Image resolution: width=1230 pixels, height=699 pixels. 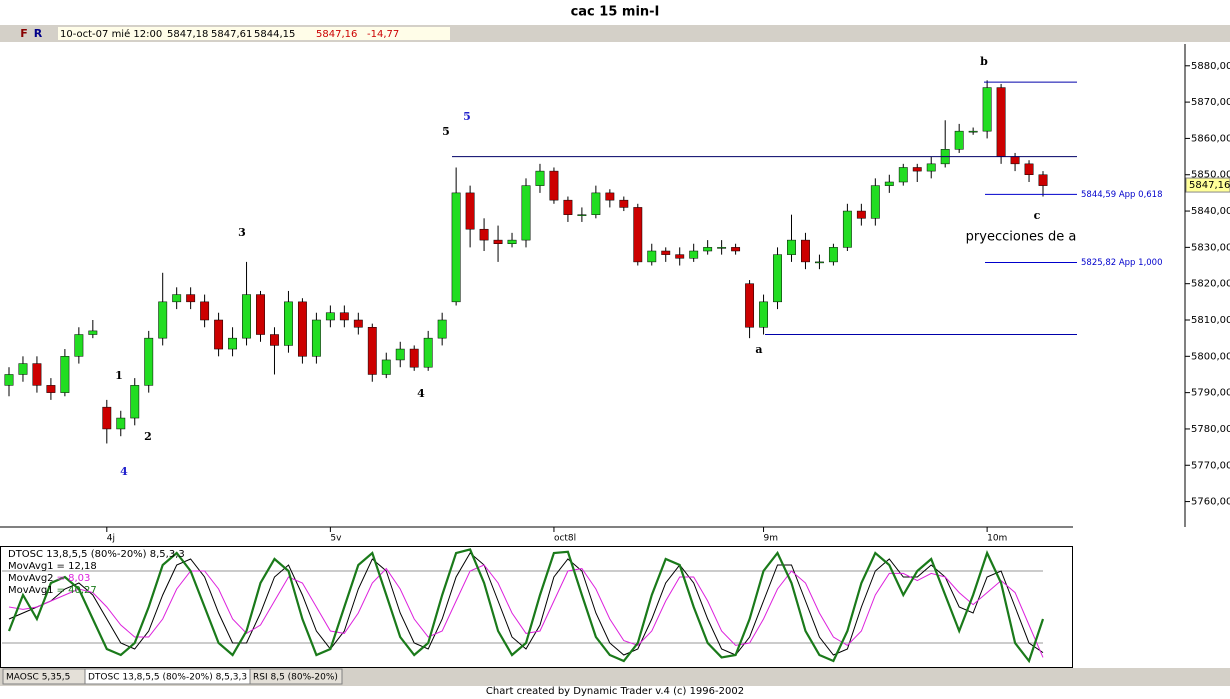 What do you see at coordinates (1122, 263) in the screenshot?
I see `projection-label: 5825,82 App 1,000` at bounding box center [1122, 263].